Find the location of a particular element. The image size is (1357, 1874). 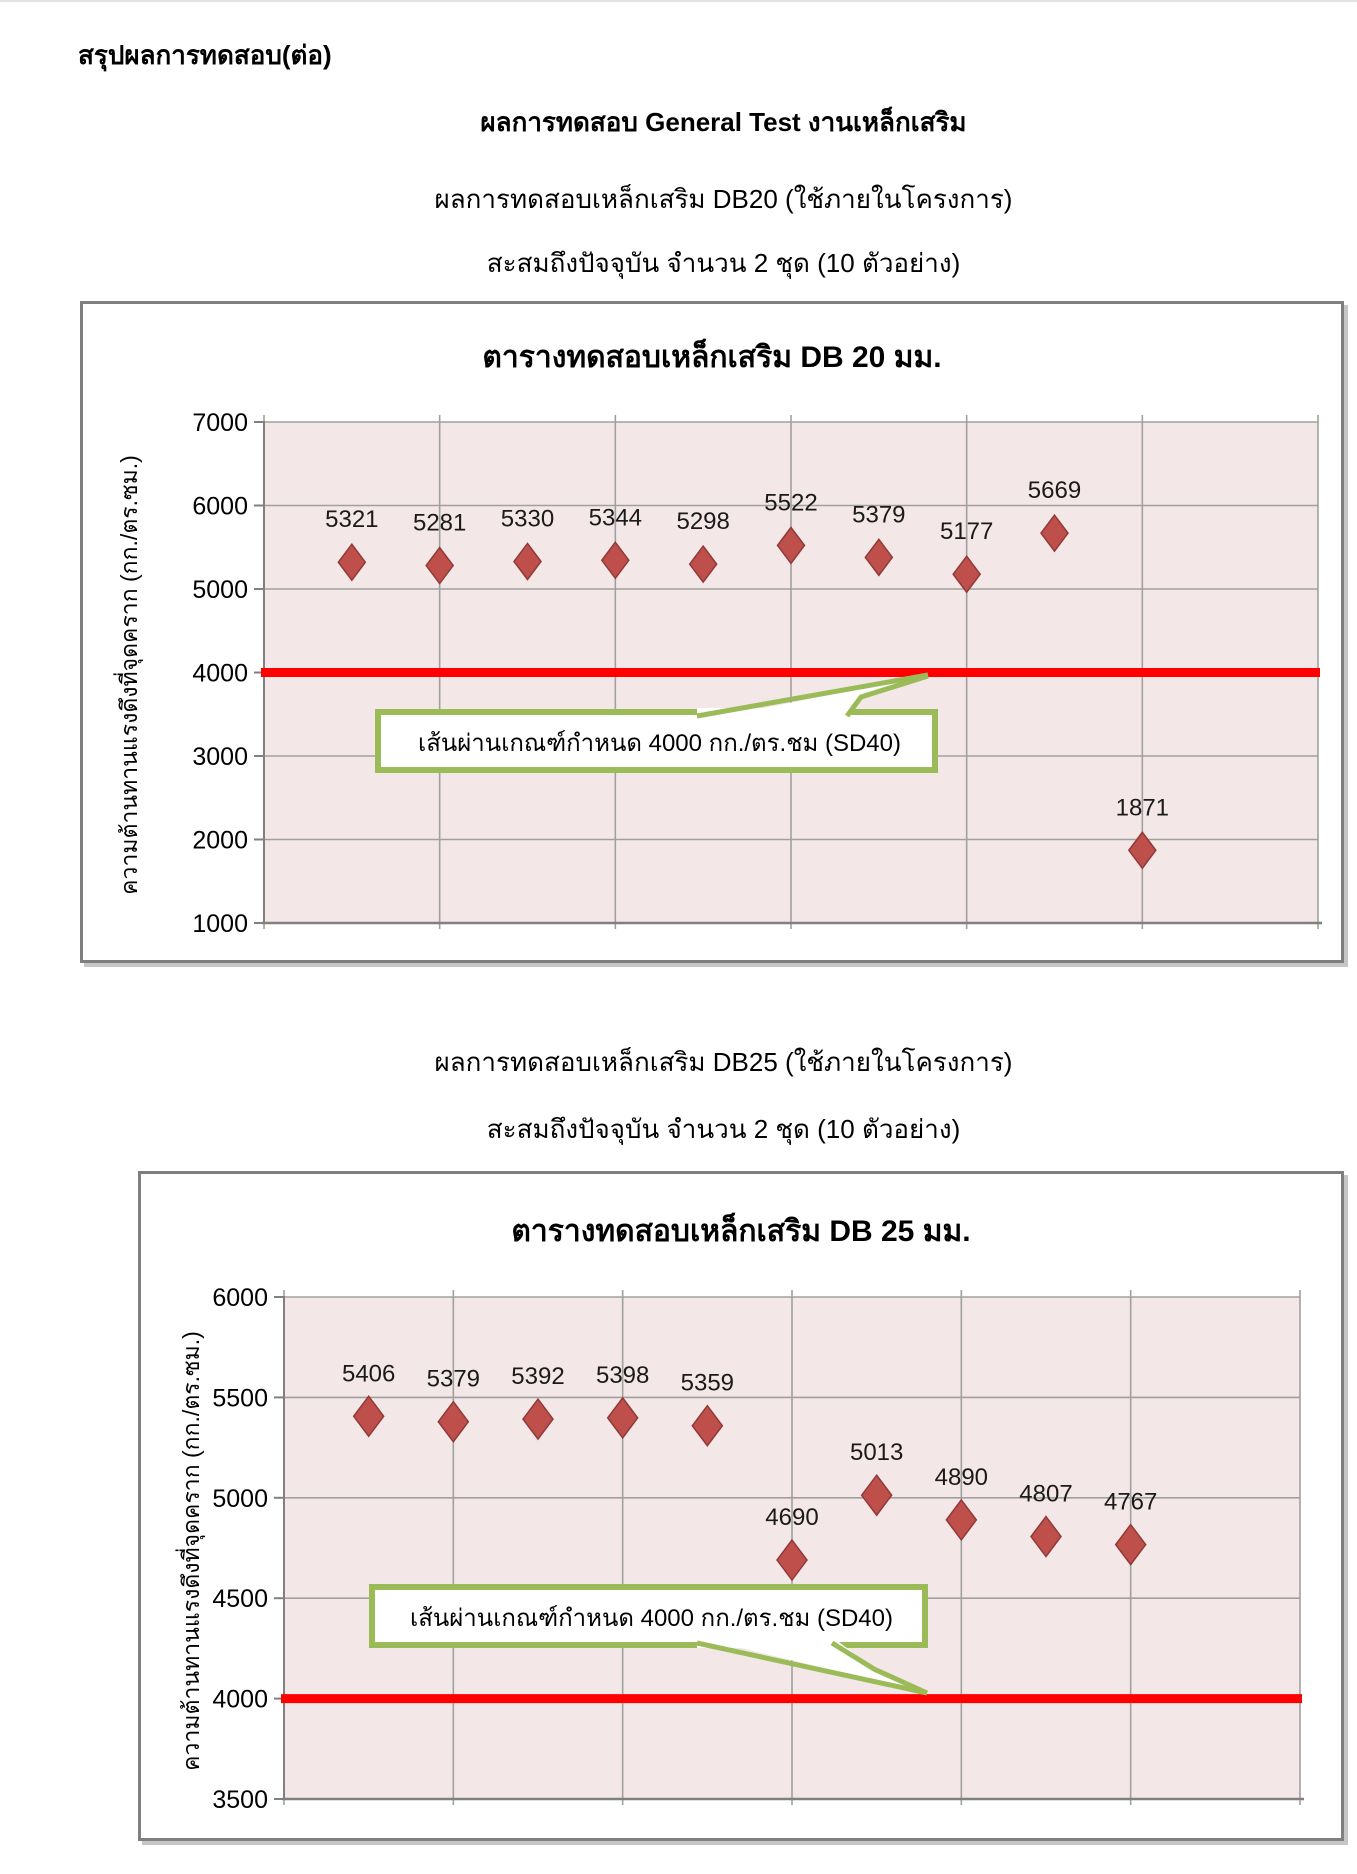

y-axis-tick-label: 1000 is located at coordinates (220, 924).